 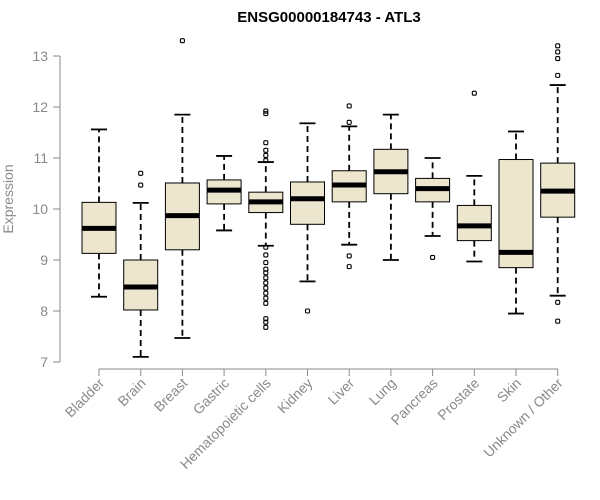 I want to click on chart-title: ENSG00000184743 - ATL3, so click(x=328, y=17).